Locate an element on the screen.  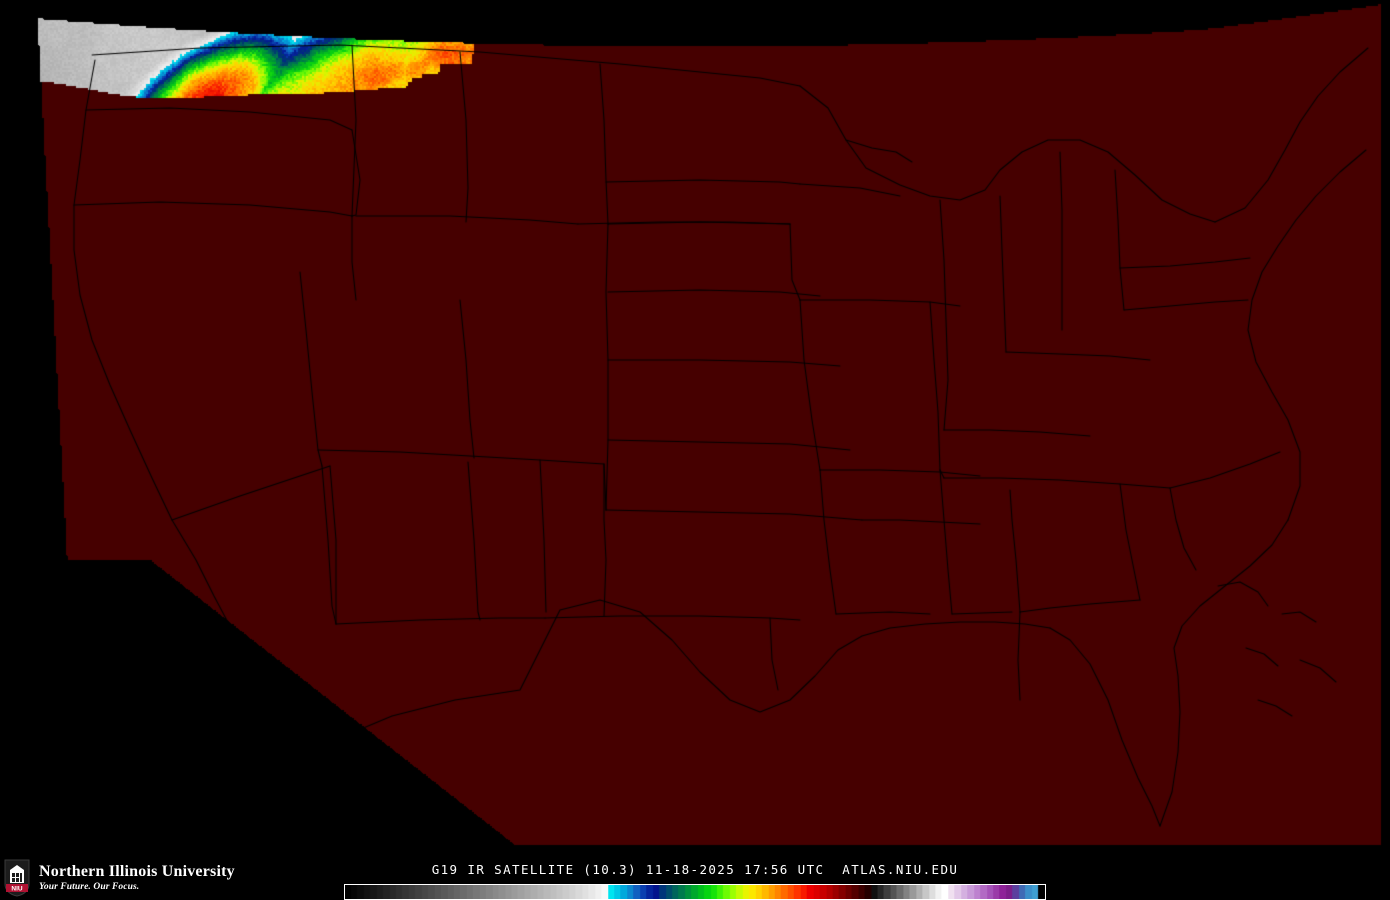
ir-colorbar-gradient is located at coordinates (695, 892).